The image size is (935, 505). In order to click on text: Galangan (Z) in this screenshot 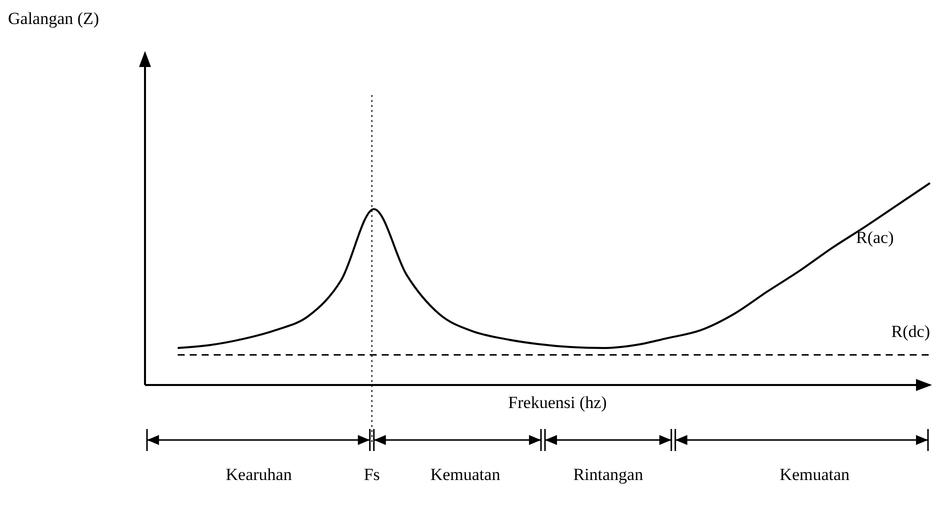, I will do `click(54, 18)`.